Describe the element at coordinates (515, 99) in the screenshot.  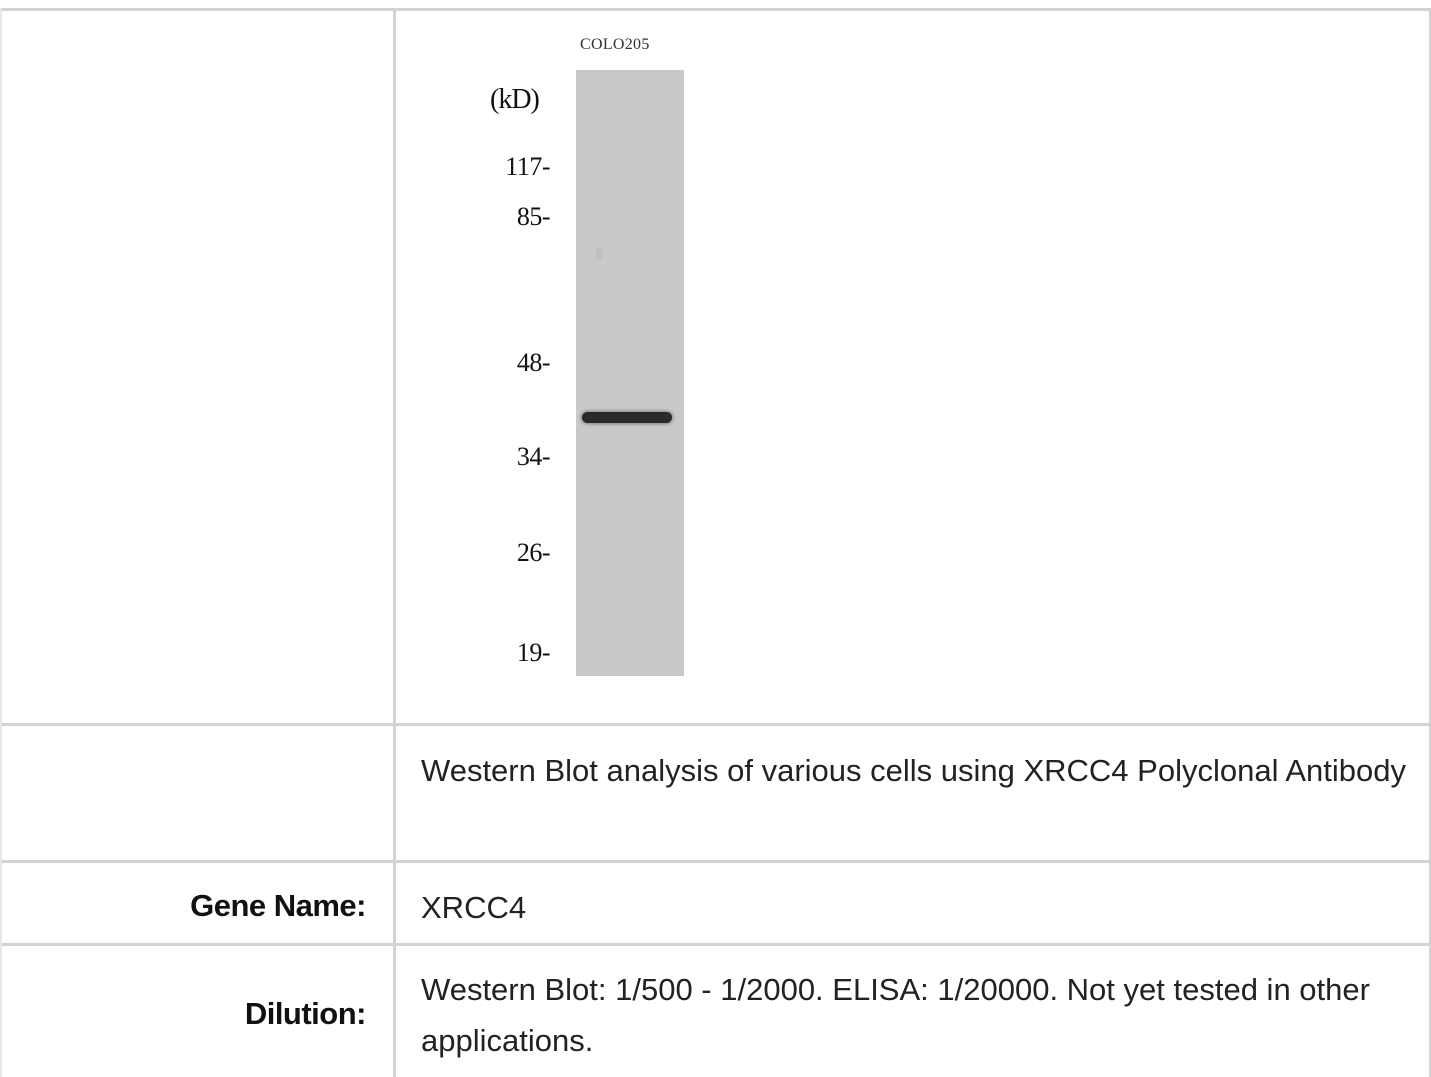
I see `molecular-weight-unit: (kD)` at that location.